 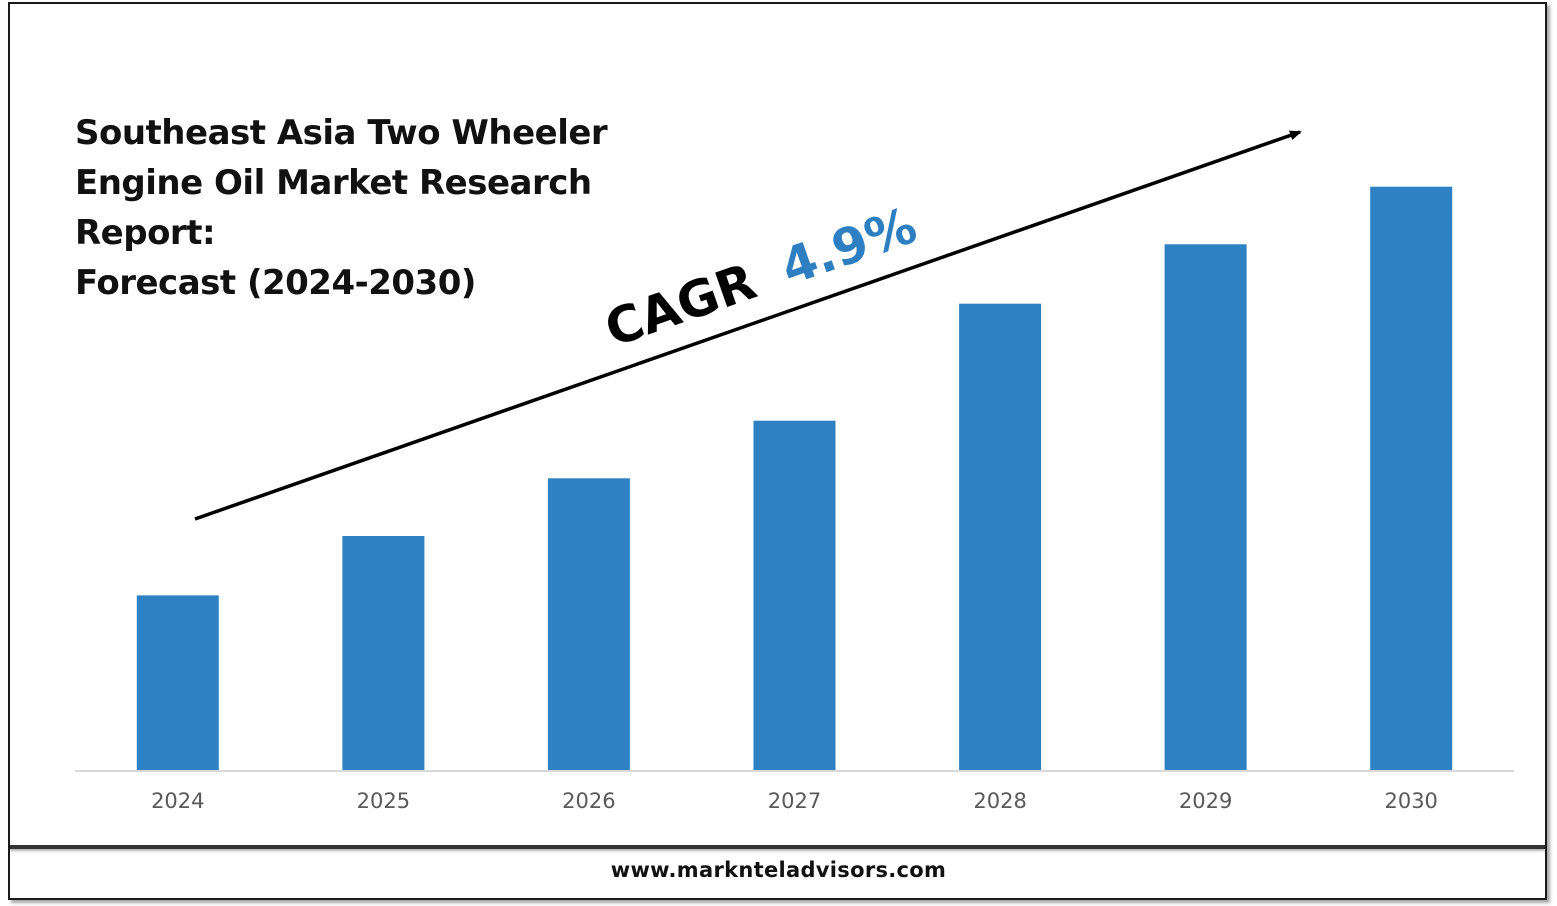 I want to click on bar-2025, so click(x=383, y=653).